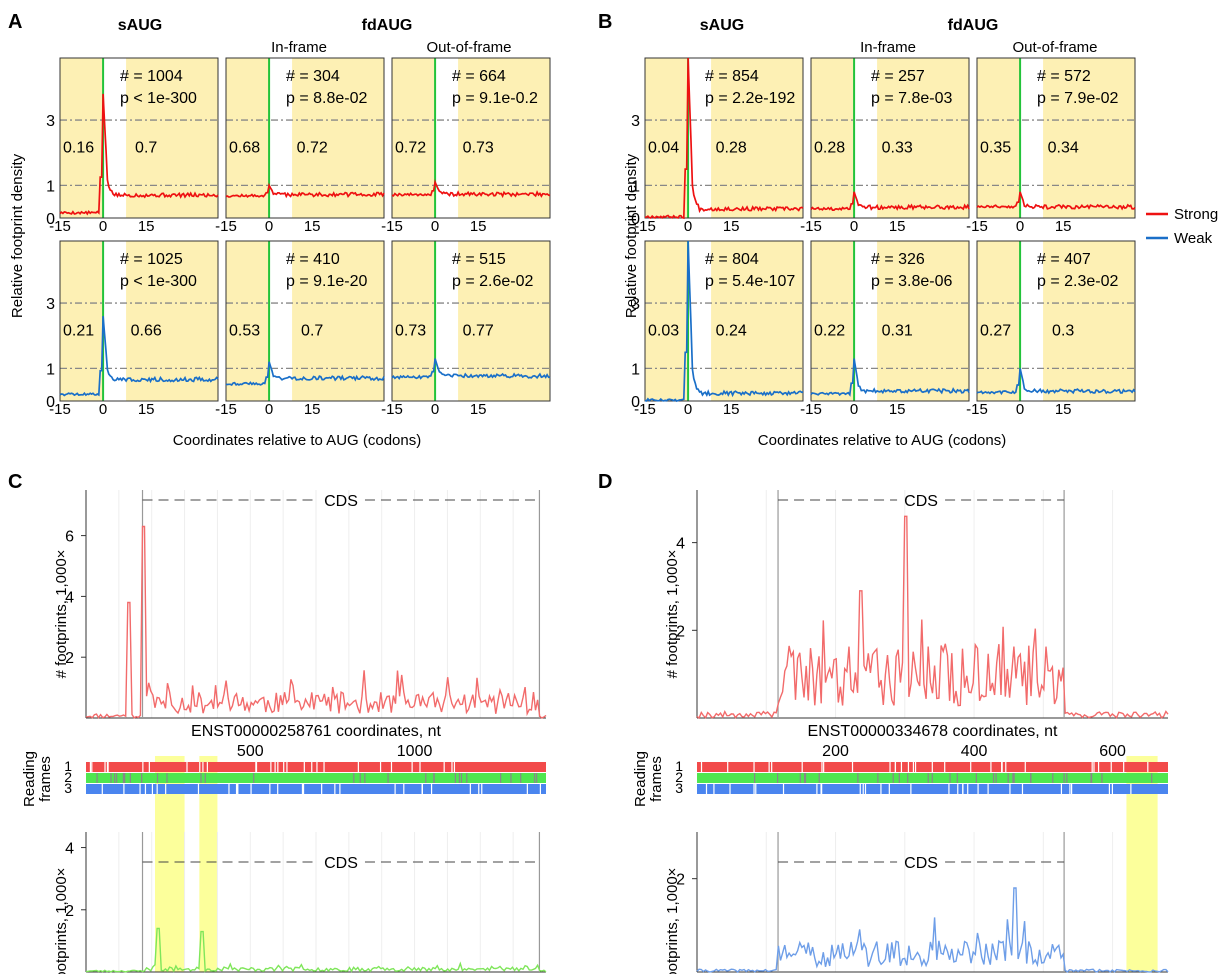 Image resolution: width=1228 pixels, height=974 pixels. I want to click on upstream-ratio-label: 0.16, so click(78, 148).